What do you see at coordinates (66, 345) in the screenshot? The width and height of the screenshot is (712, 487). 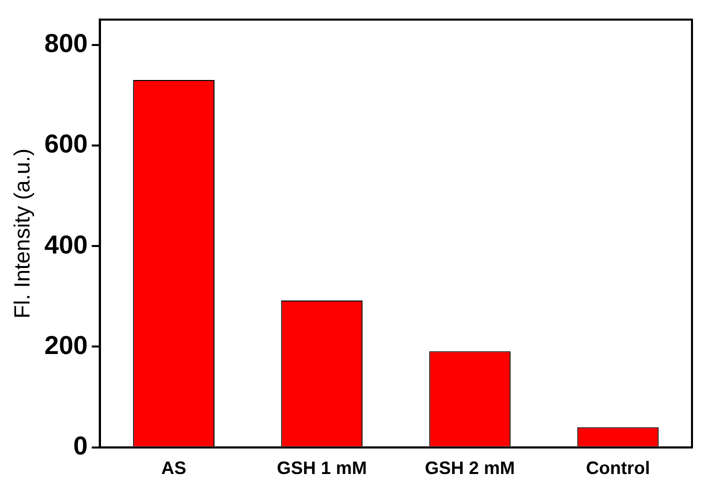 I see `y-tick-label: 200` at bounding box center [66, 345].